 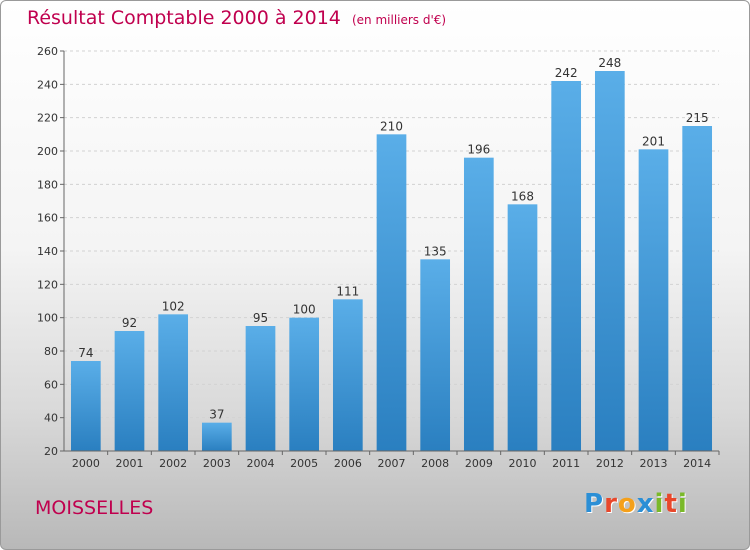 What do you see at coordinates (479, 463) in the screenshot?
I see `x-tick-label: 2009` at bounding box center [479, 463].